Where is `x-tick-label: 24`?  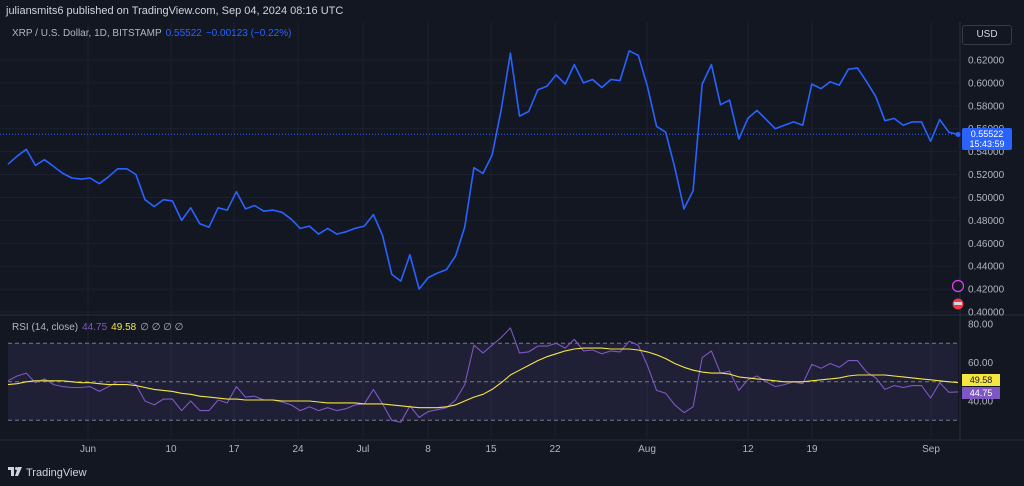 x-tick-label: 24 is located at coordinates (298, 449).